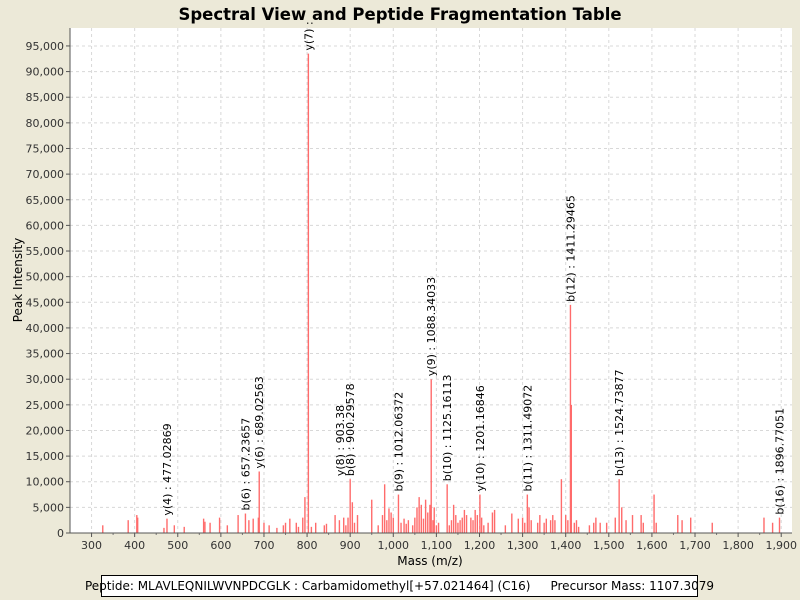 The width and height of the screenshot is (800, 600). What do you see at coordinates (781, 545) in the screenshot?
I see `x-tick-label: 1,900` at bounding box center [781, 545].